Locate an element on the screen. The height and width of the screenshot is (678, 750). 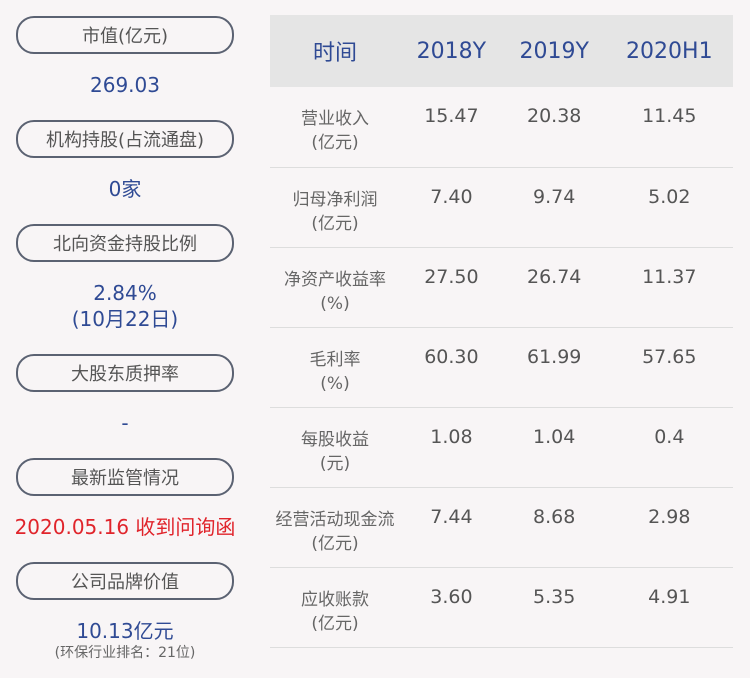
value-northbound-ratio: 2.84% is located at coordinates (125, 293).